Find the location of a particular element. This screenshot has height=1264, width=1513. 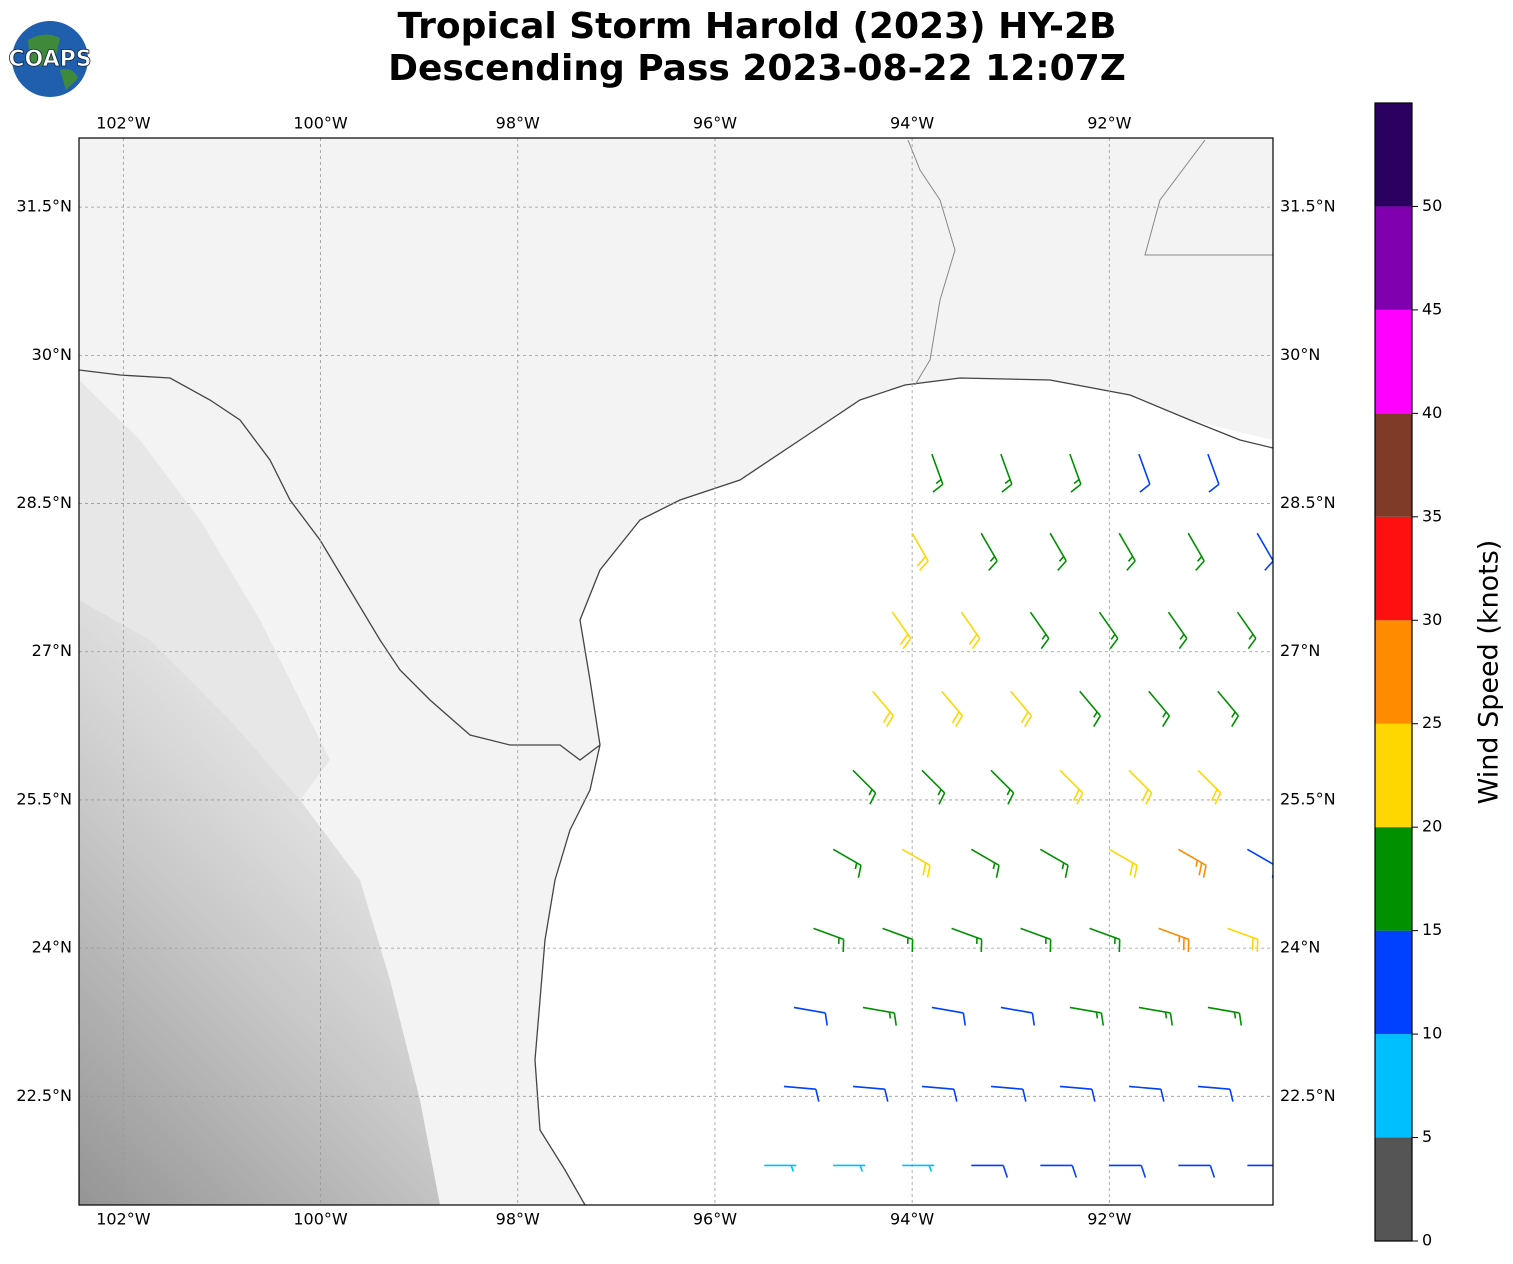

colorbar-tick-label: 50 is located at coordinates (1432, 205).